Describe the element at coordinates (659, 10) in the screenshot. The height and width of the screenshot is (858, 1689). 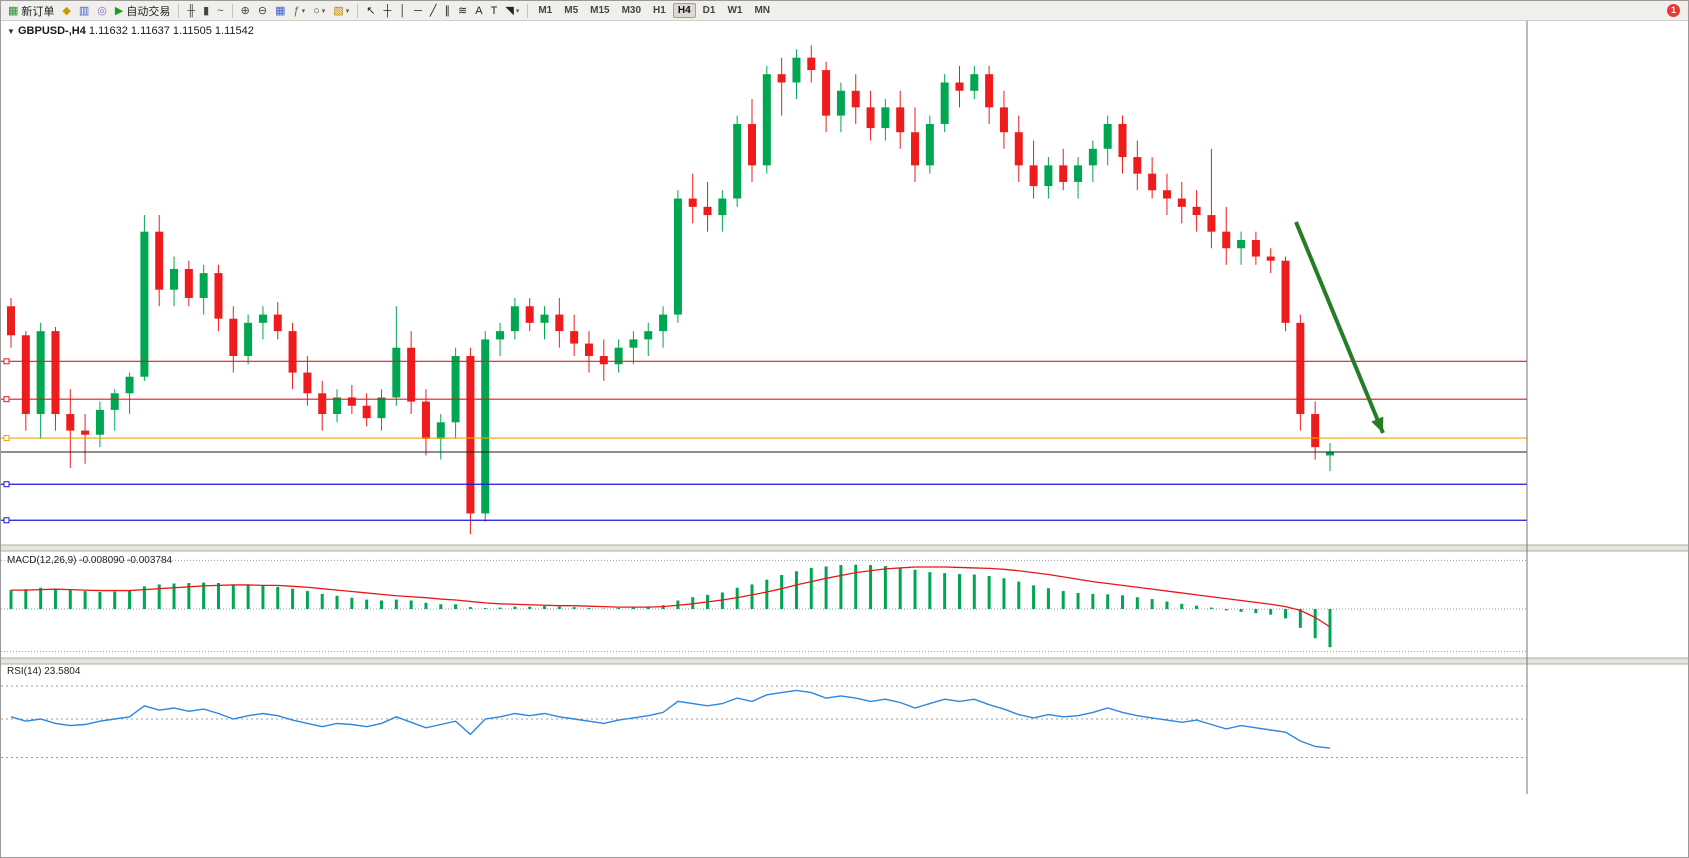
I see `timeframe-h1-button: H1` at that location.